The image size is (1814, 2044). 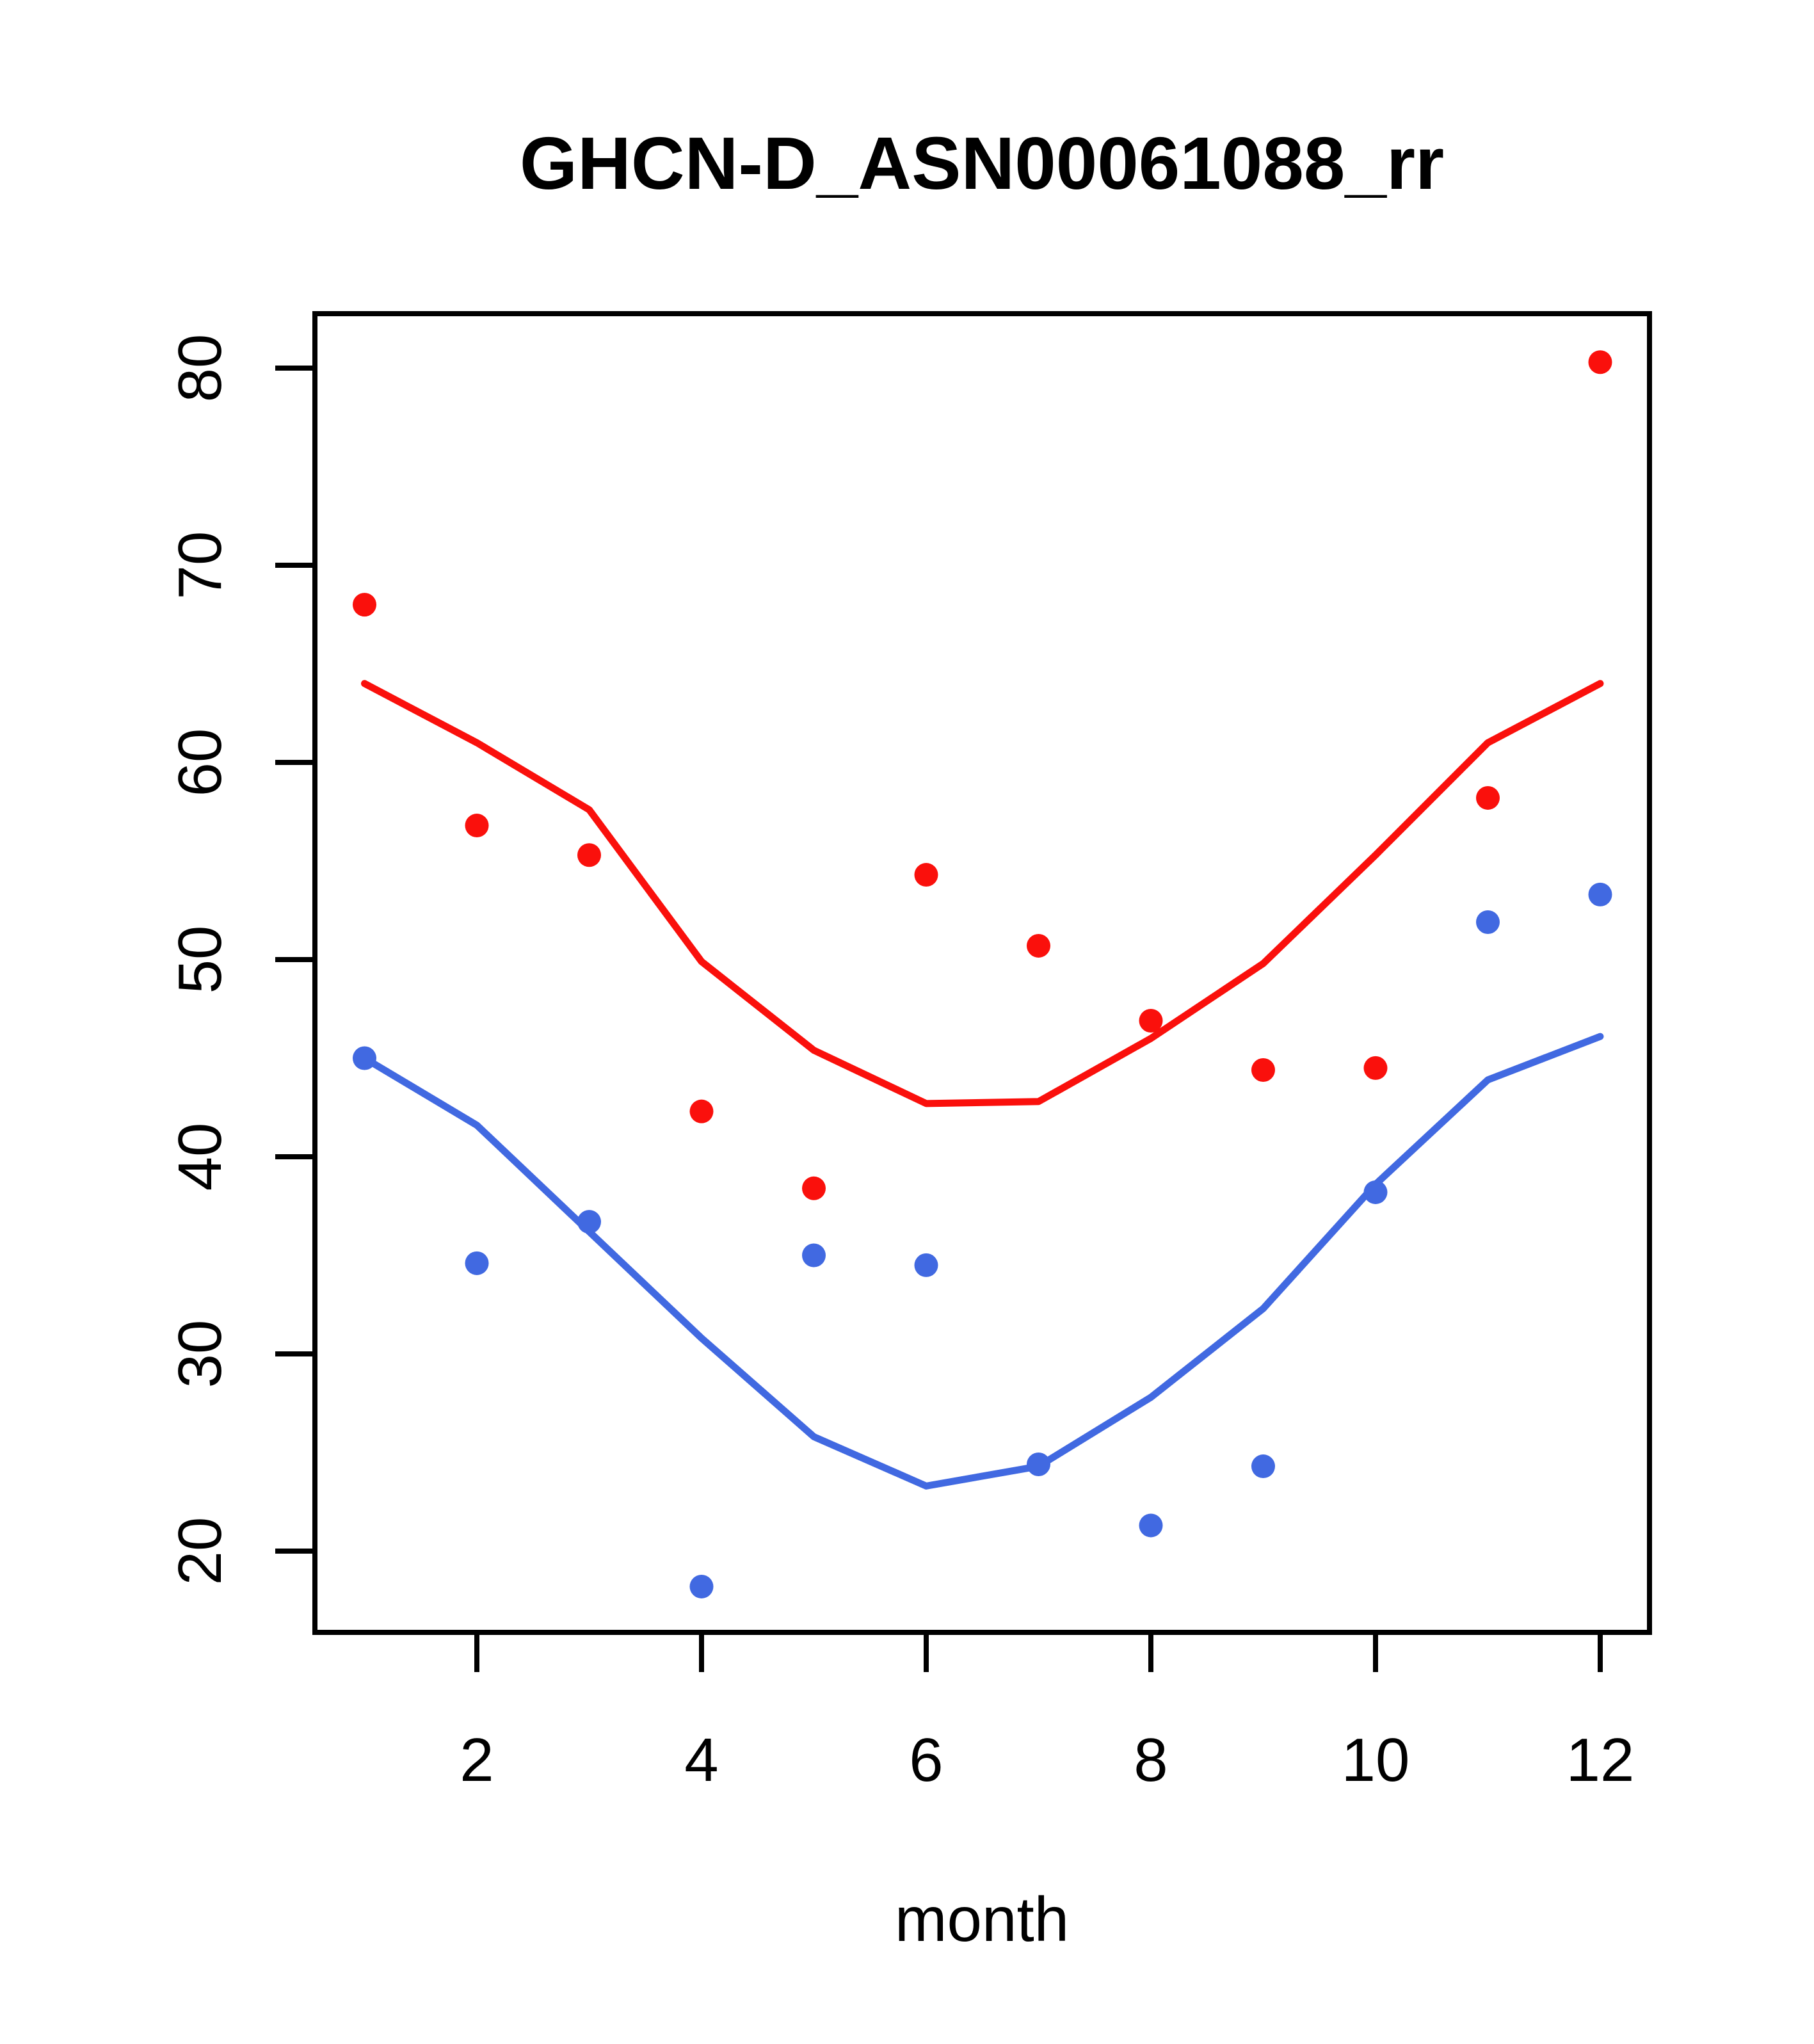 I want to click on x-tick-label: 4, so click(x=701, y=1760).